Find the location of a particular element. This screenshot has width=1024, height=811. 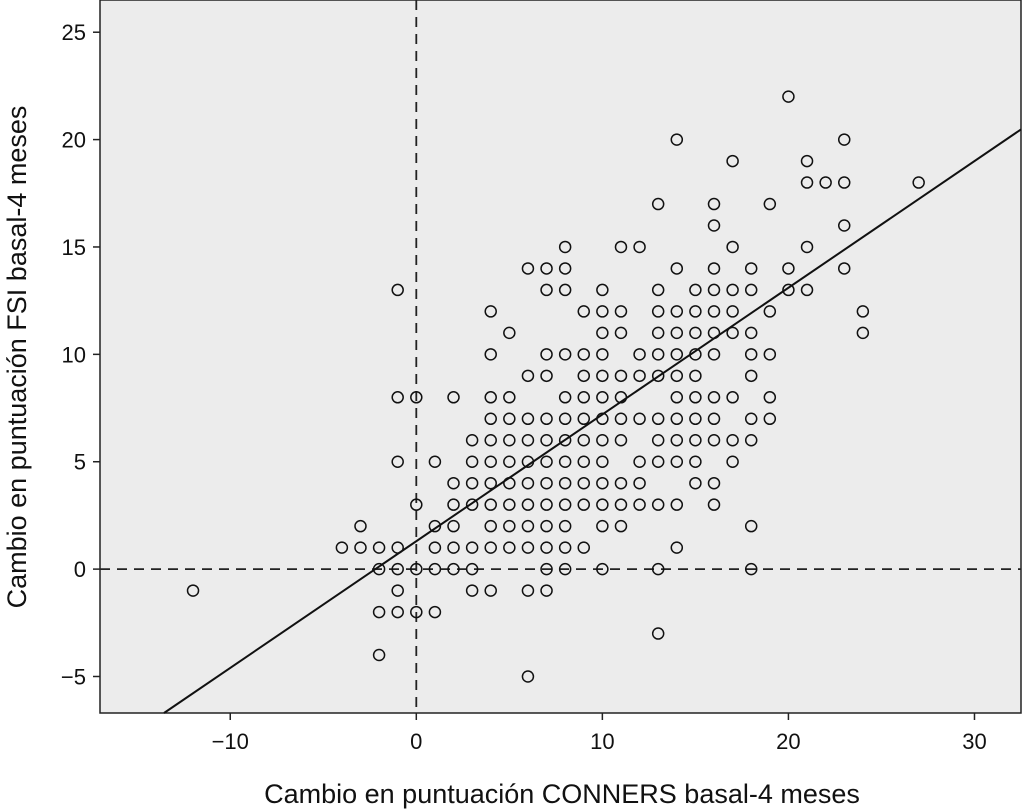

x-tick-label: 30 is located at coordinates (974, 741).